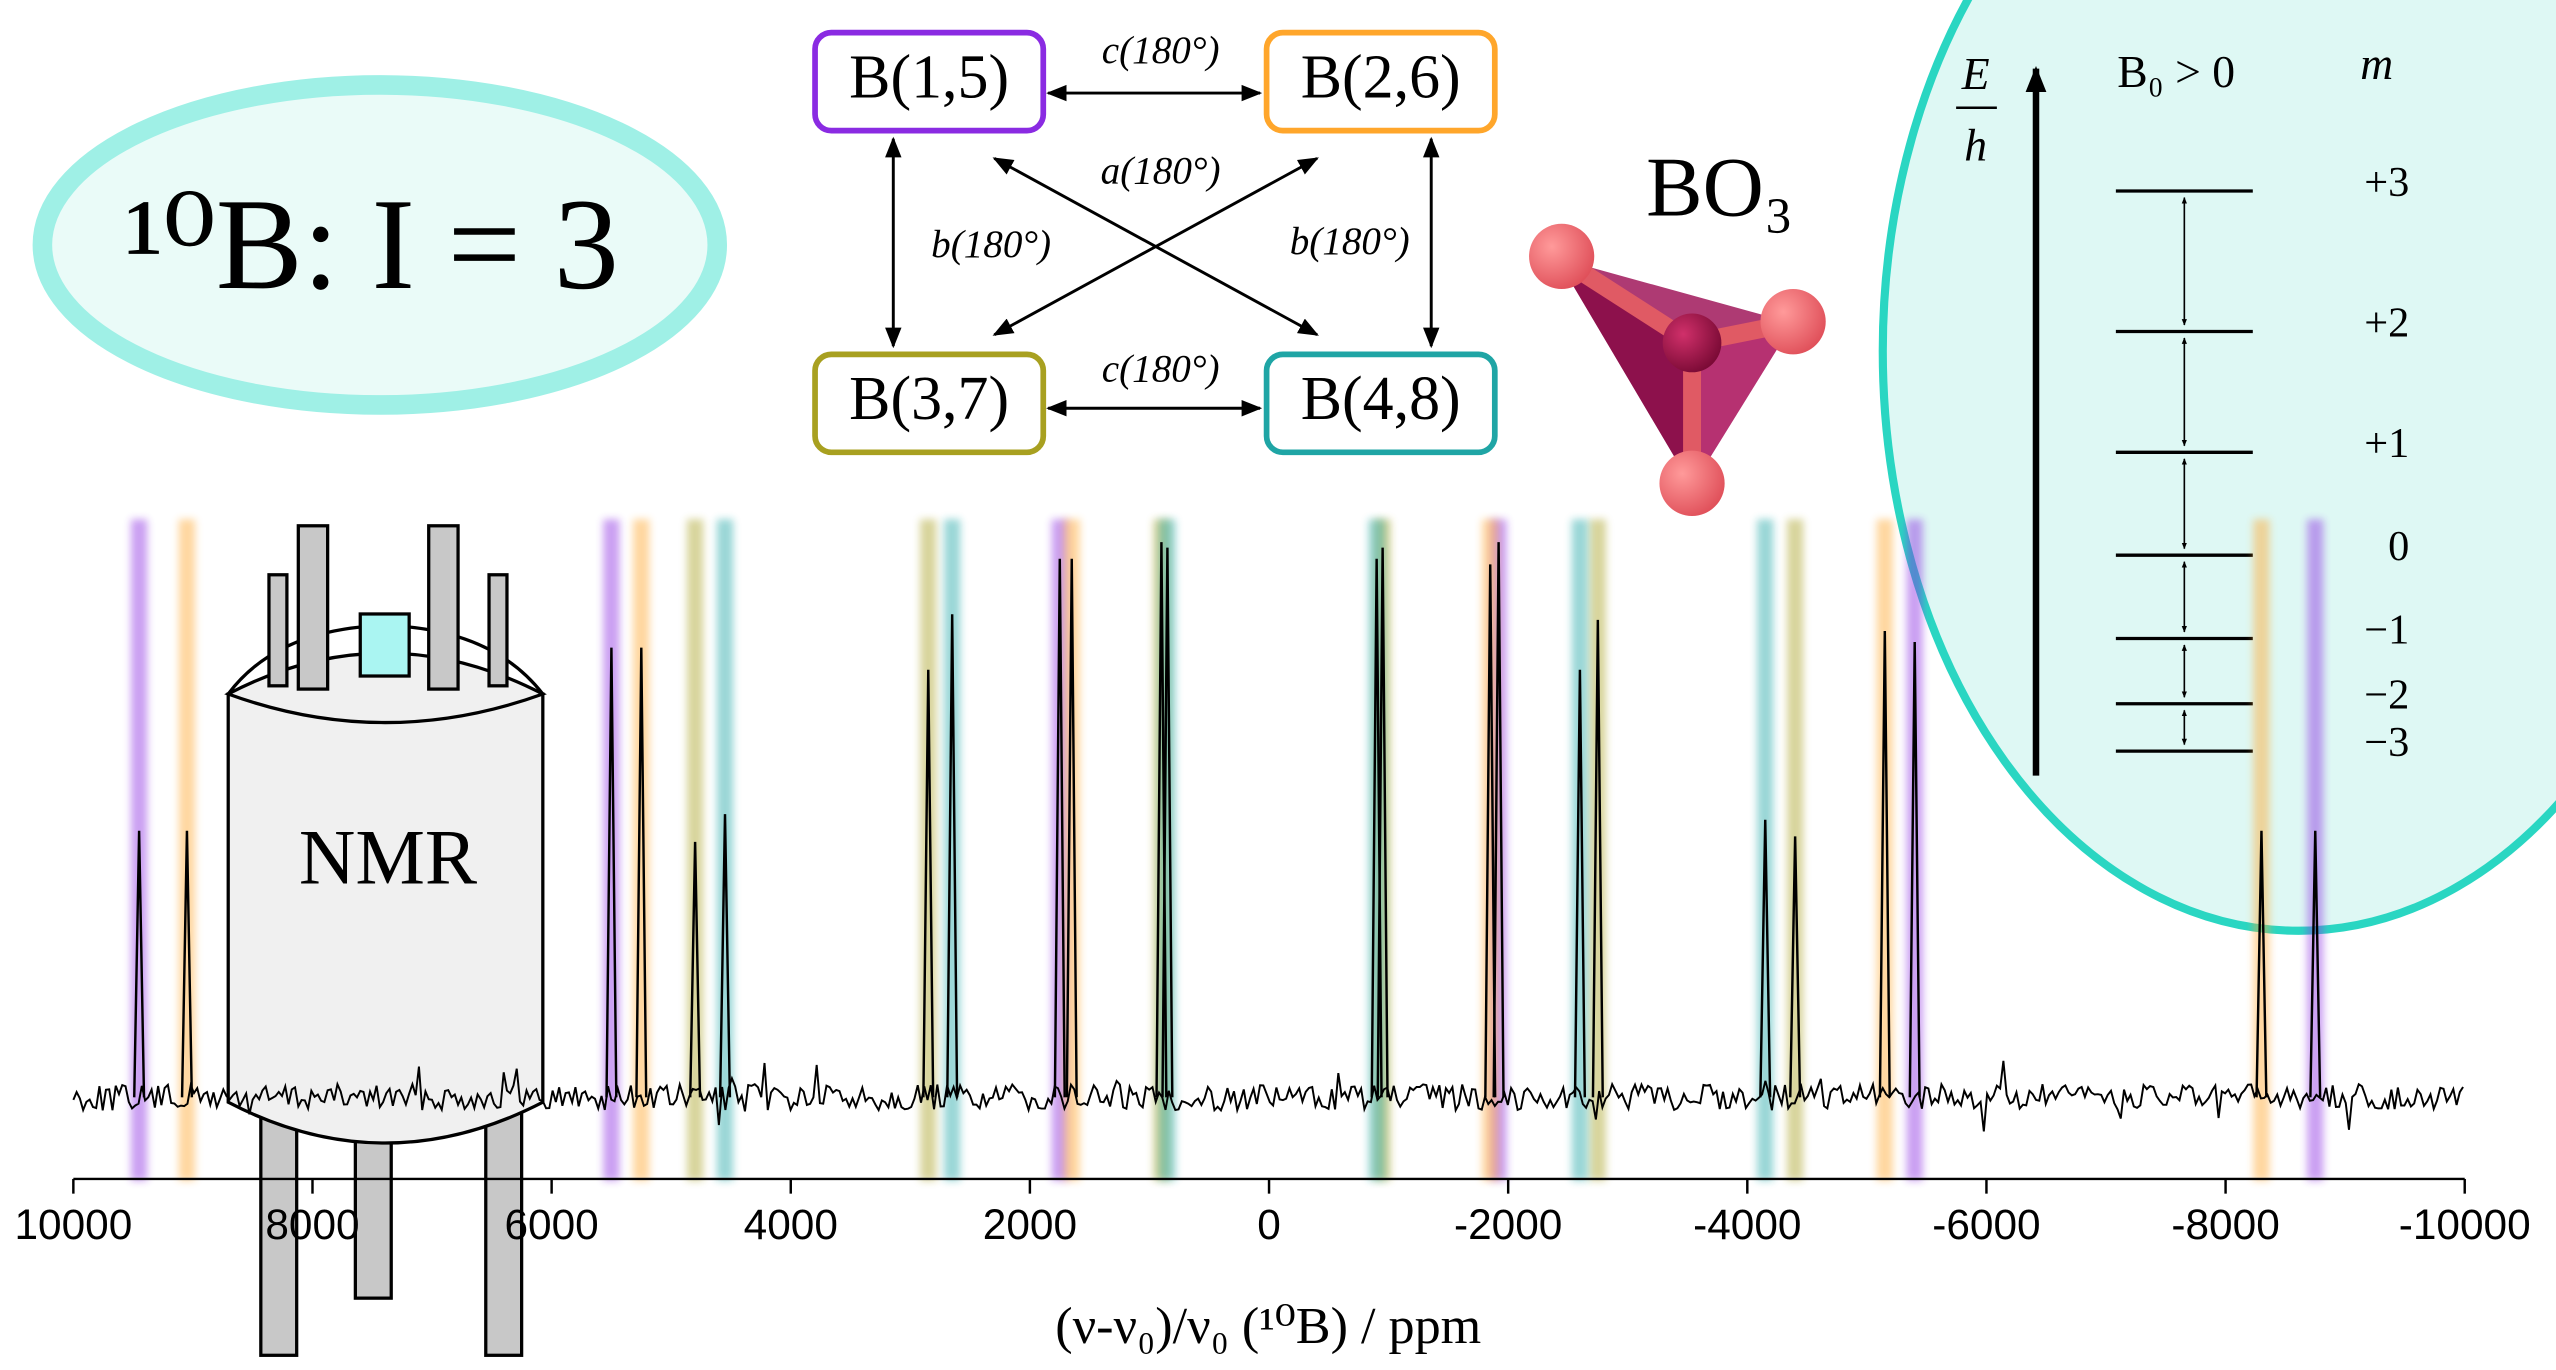  What do you see at coordinates (1269, 1224) in the screenshot?
I see `x-tick-label: 0` at bounding box center [1269, 1224].